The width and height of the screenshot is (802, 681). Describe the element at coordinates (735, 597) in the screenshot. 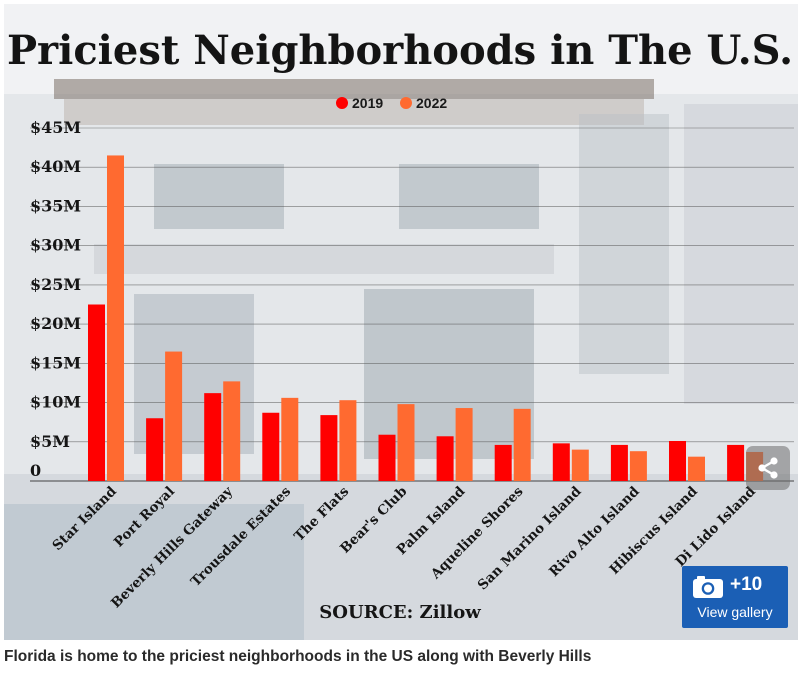

I see `view-gallery-button: +10 View gallery` at that location.